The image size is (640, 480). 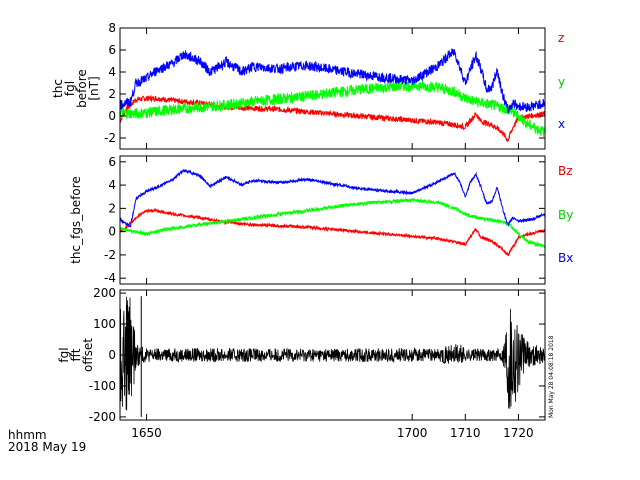 What do you see at coordinates (94, 88) in the screenshot?
I see `y-axis-label: [nT]` at bounding box center [94, 88].